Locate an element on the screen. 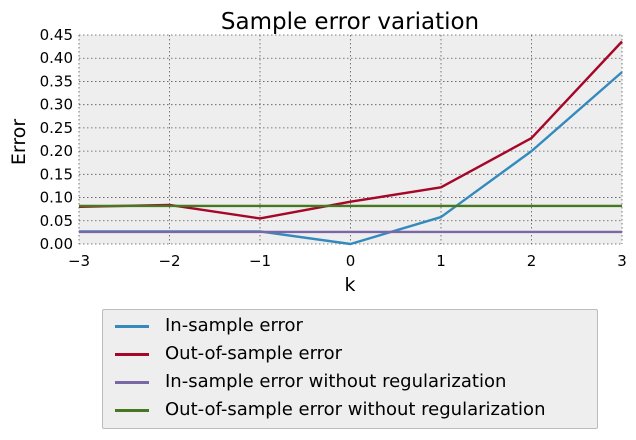 Image resolution: width=636 pixels, height=440 pixels. x-axis-label: k is located at coordinates (349, 285).